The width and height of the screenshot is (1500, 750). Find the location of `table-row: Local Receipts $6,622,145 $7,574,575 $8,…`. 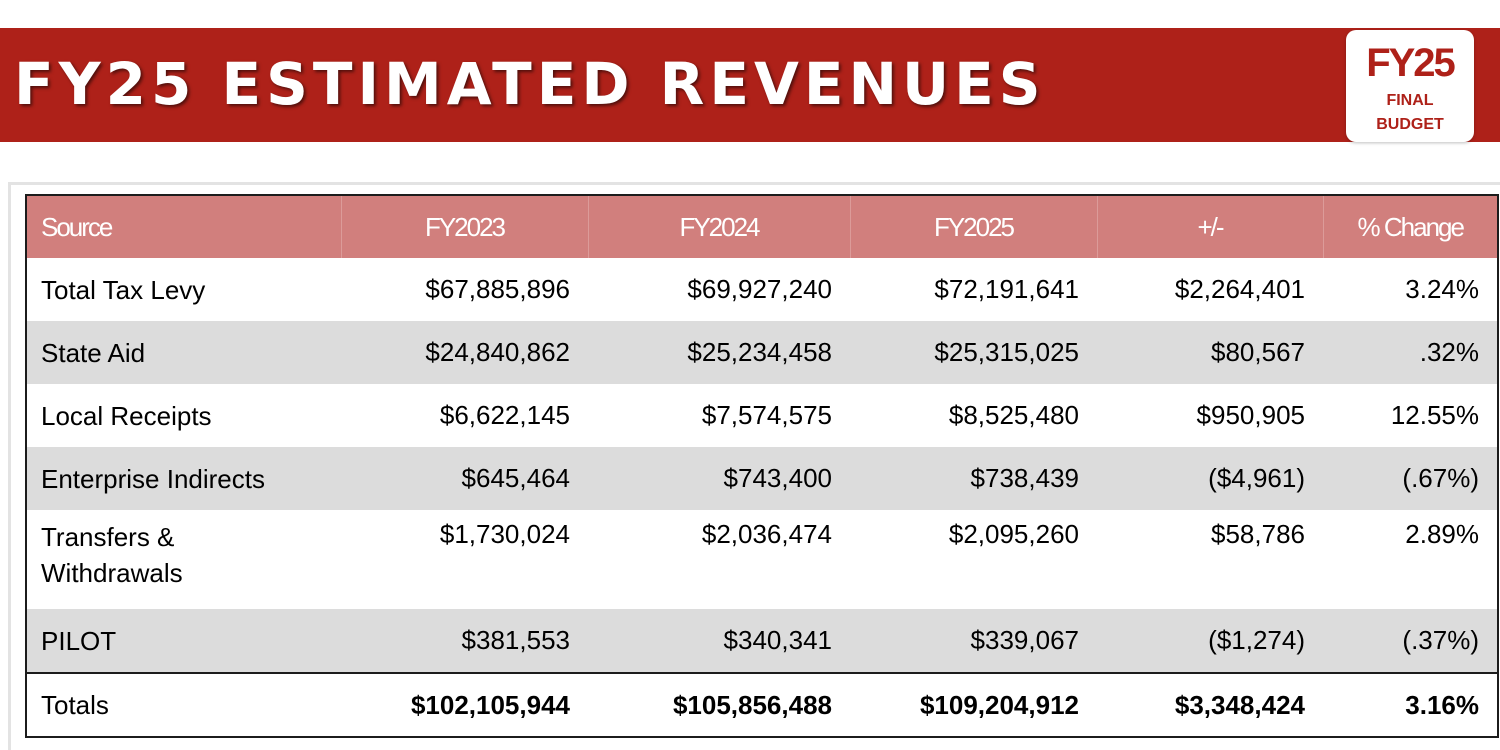

table-row: Local Receipts $6,622,145 $7,574,575 $8,… is located at coordinates (762, 415).